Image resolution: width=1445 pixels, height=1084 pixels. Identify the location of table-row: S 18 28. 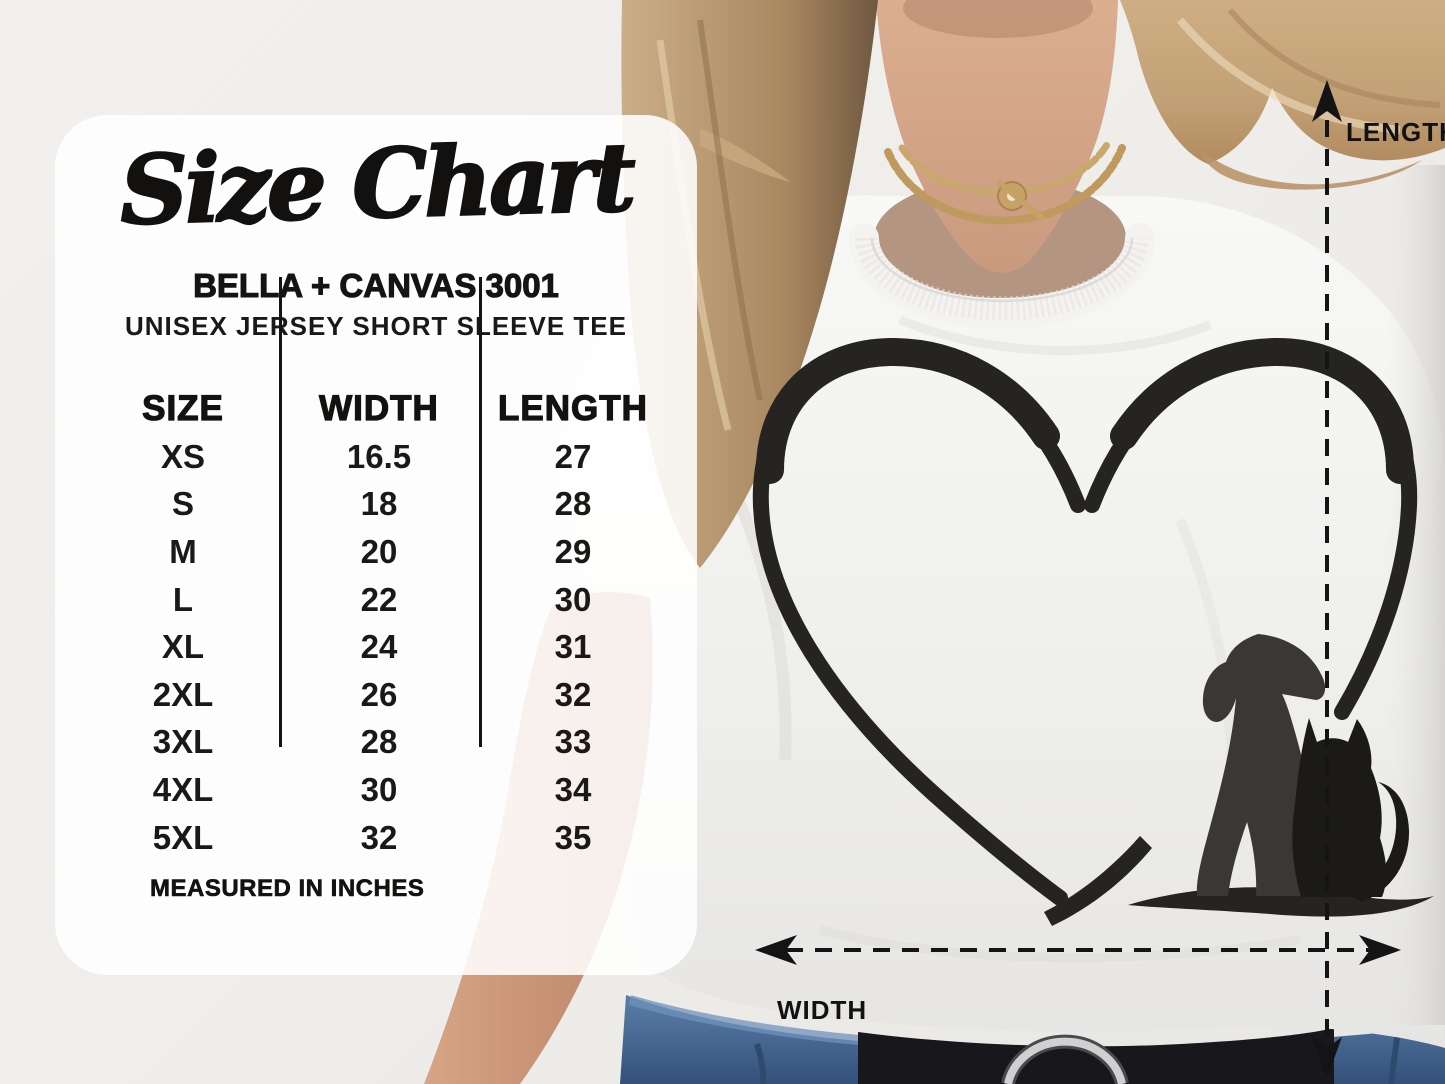
(376, 505).